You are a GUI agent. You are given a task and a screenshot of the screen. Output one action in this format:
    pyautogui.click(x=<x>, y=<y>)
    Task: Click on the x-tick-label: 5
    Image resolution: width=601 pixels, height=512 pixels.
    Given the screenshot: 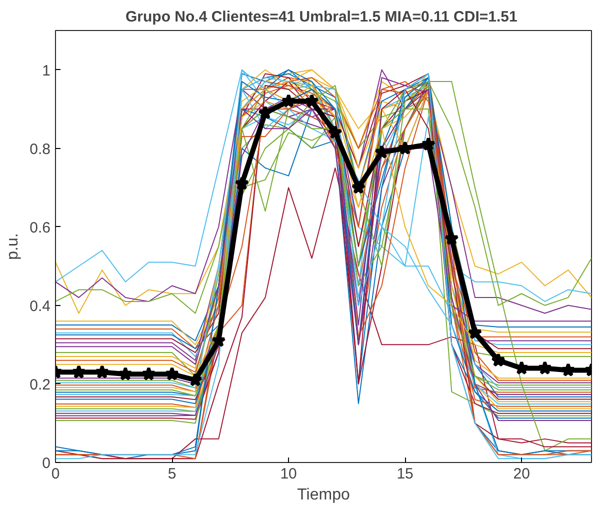 What is the action you would take?
    pyautogui.click(x=172, y=474)
    